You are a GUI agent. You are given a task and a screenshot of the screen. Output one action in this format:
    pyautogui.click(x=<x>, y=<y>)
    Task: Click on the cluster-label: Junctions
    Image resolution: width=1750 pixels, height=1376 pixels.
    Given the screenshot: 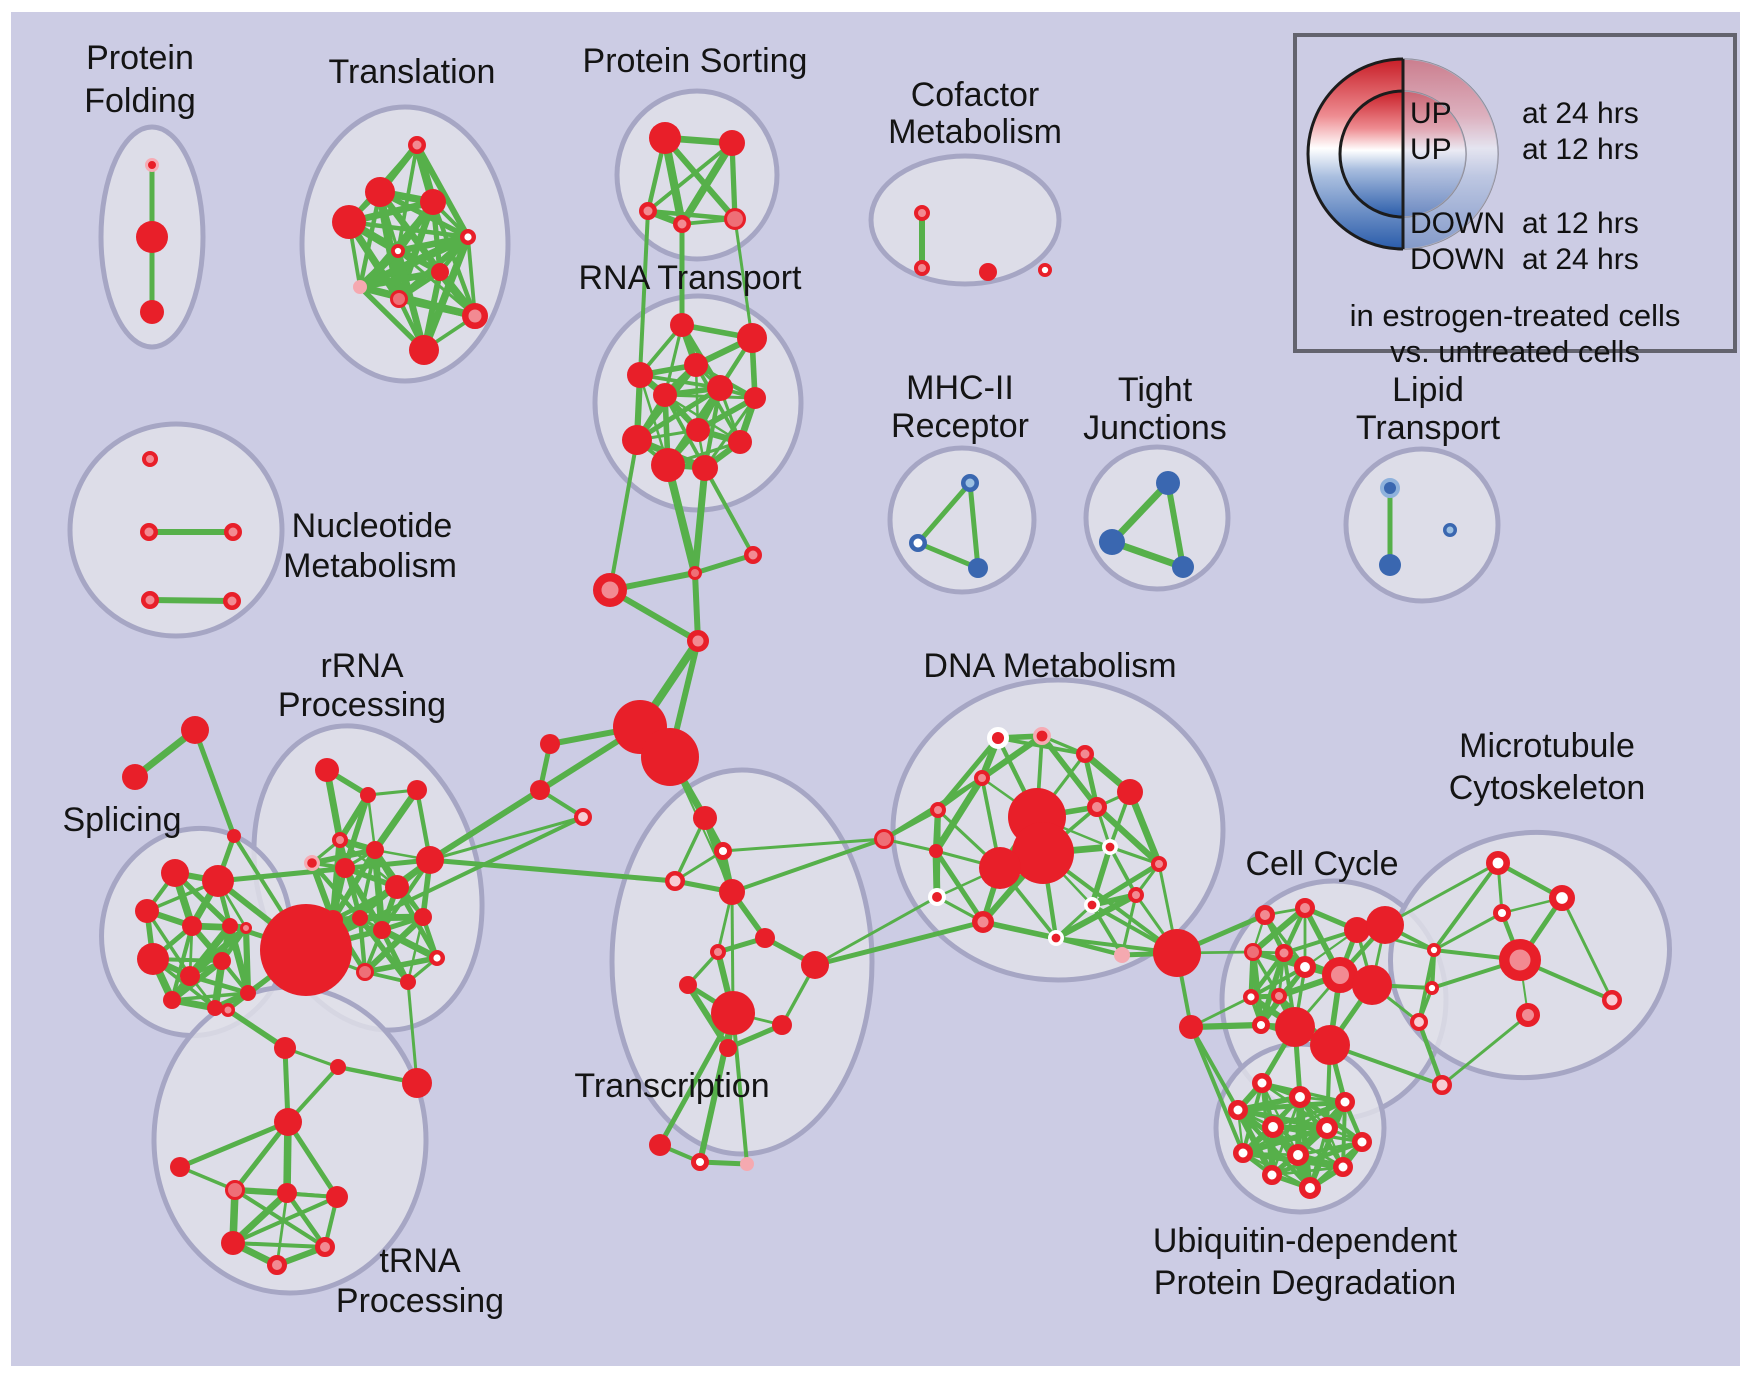 What is the action you would take?
    pyautogui.click(x=1155, y=428)
    